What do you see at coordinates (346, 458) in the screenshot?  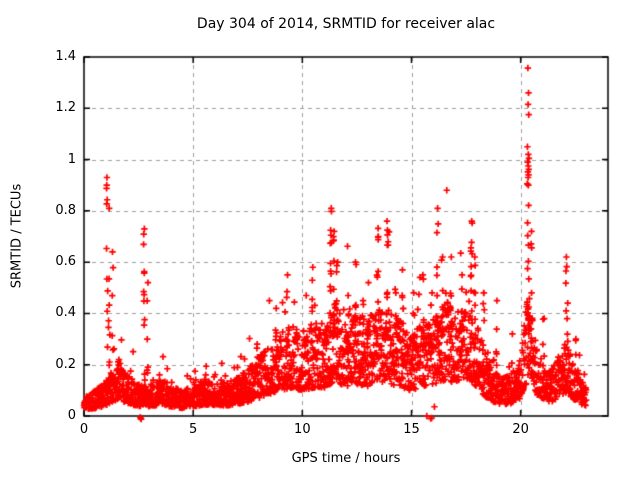 I see `x-axis-label: GPS time / hours` at bounding box center [346, 458].